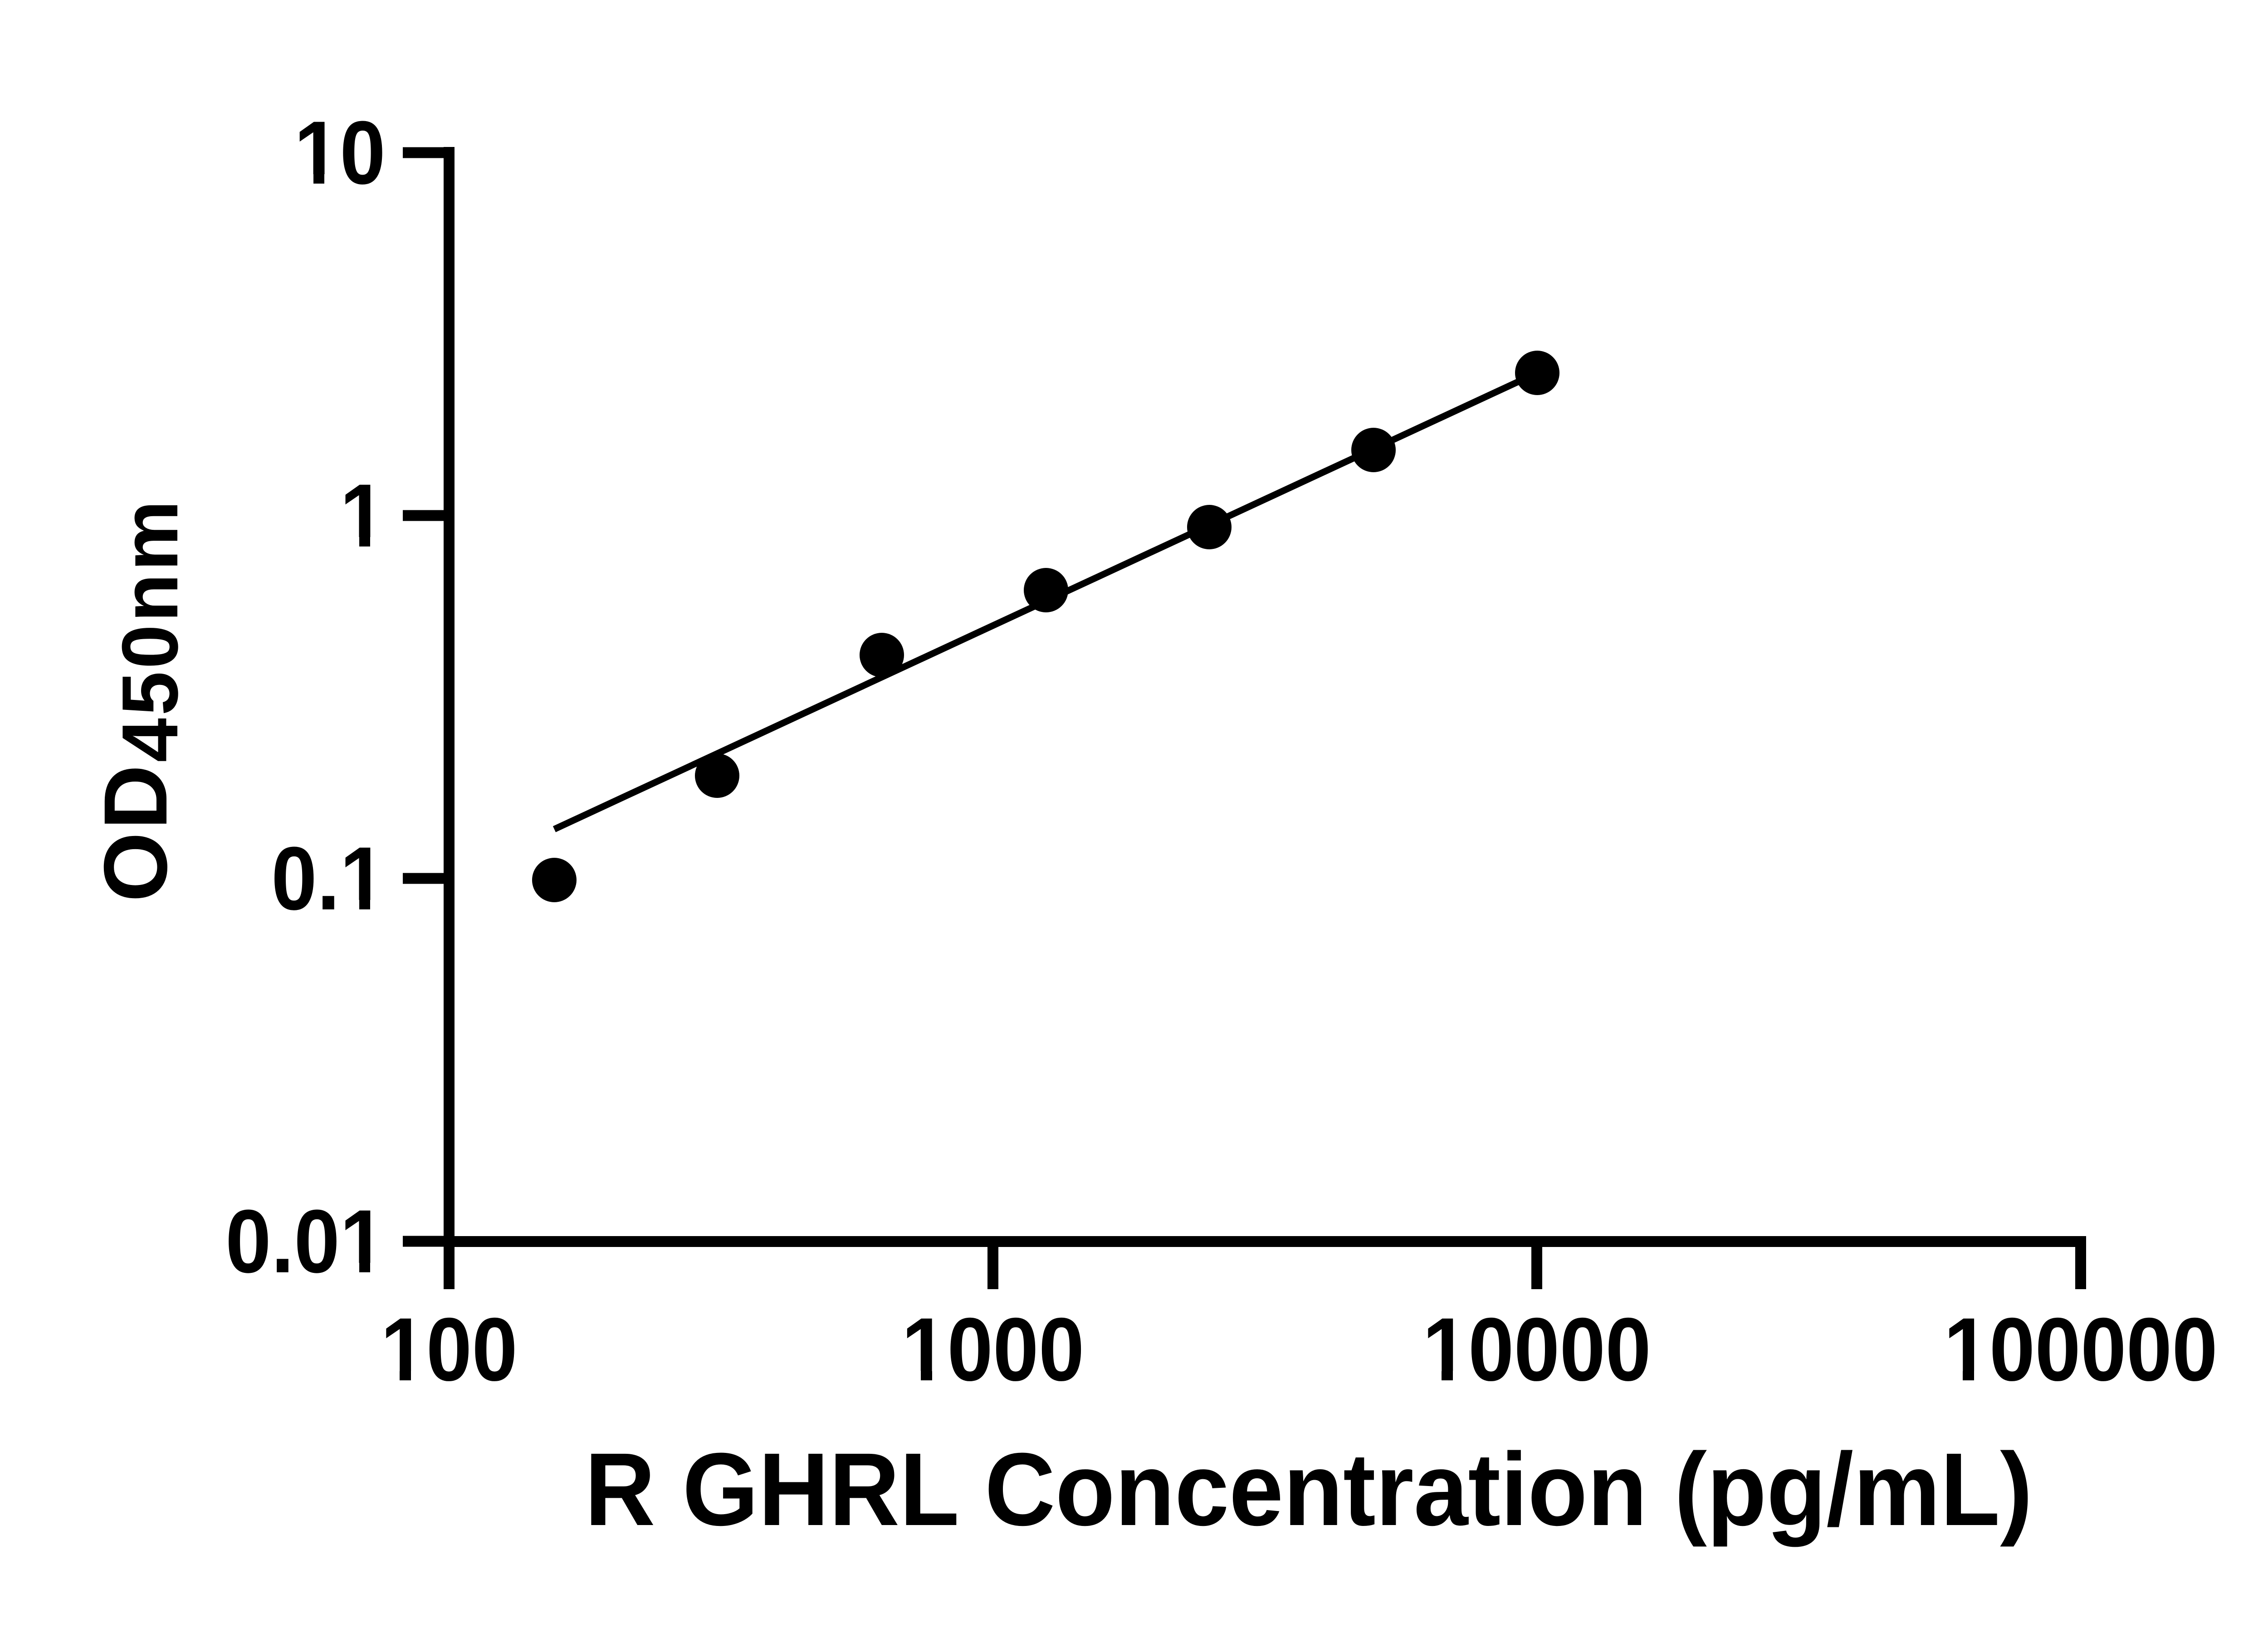 This screenshot has width=2268, height=1633. What do you see at coordinates (994, 1349) in the screenshot?
I see `svg-text: 1000` at bounding box center [994, 1349].